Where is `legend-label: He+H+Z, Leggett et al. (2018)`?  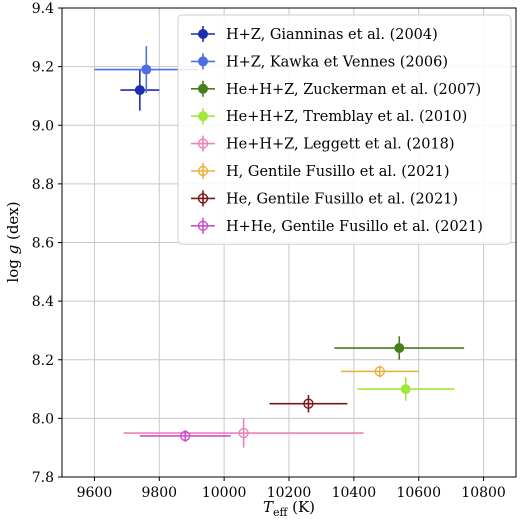 legend-label: He+H+Z, Leggett et al. (2018) is located at coordinates (340, 145).